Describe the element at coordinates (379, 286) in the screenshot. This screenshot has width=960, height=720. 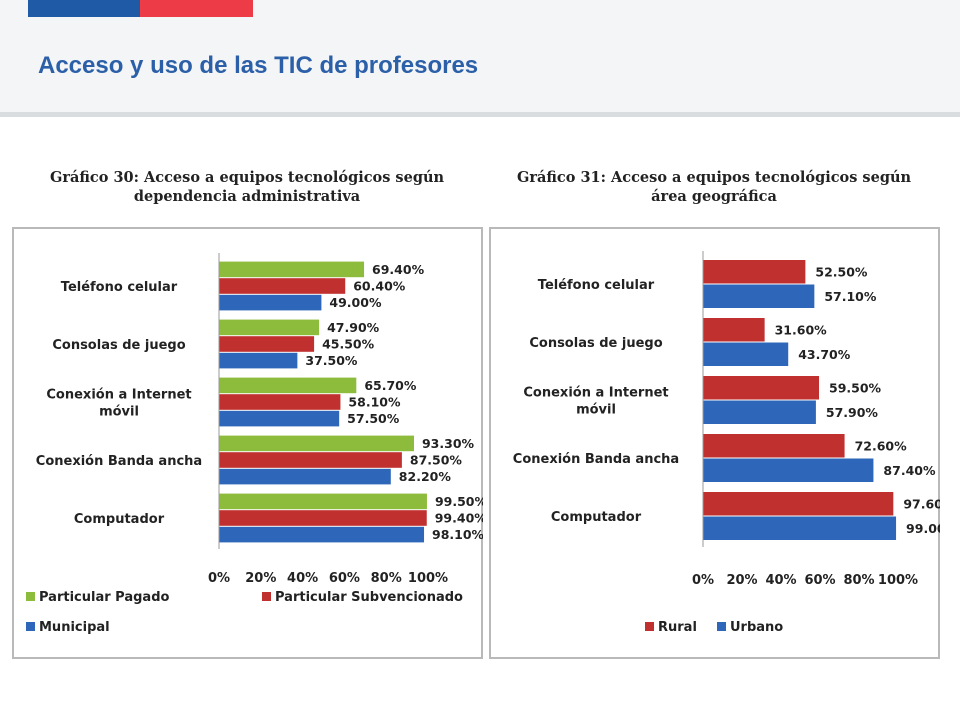
I see `value-label: 60.40%` at that location.